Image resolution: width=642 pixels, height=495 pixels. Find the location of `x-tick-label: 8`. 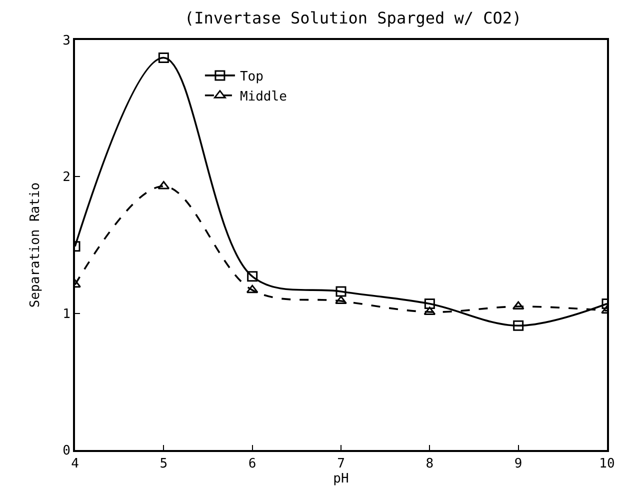

x-tick-label: 8 is located at coordinates (430, 464).